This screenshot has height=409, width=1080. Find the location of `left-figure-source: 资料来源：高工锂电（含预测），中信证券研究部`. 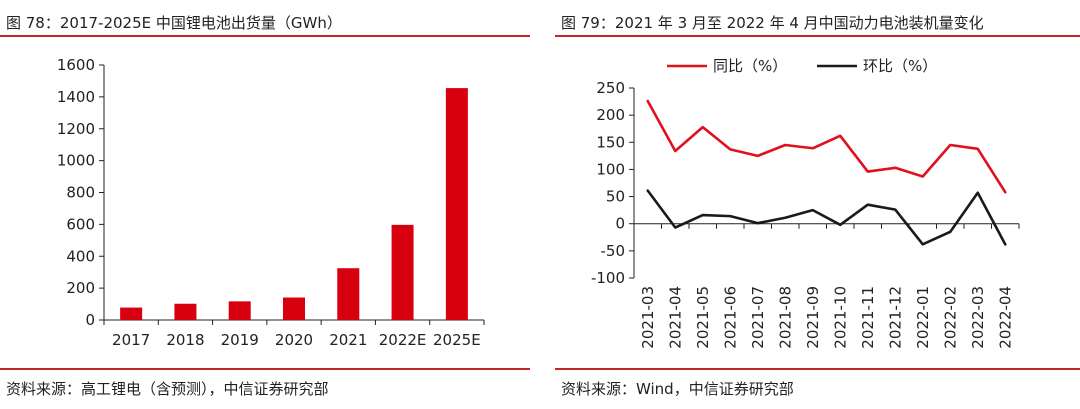

left-figure-source: 资料来源：高工锂电（含预测），中信证券研究部 is located at coordinates (167, 389).